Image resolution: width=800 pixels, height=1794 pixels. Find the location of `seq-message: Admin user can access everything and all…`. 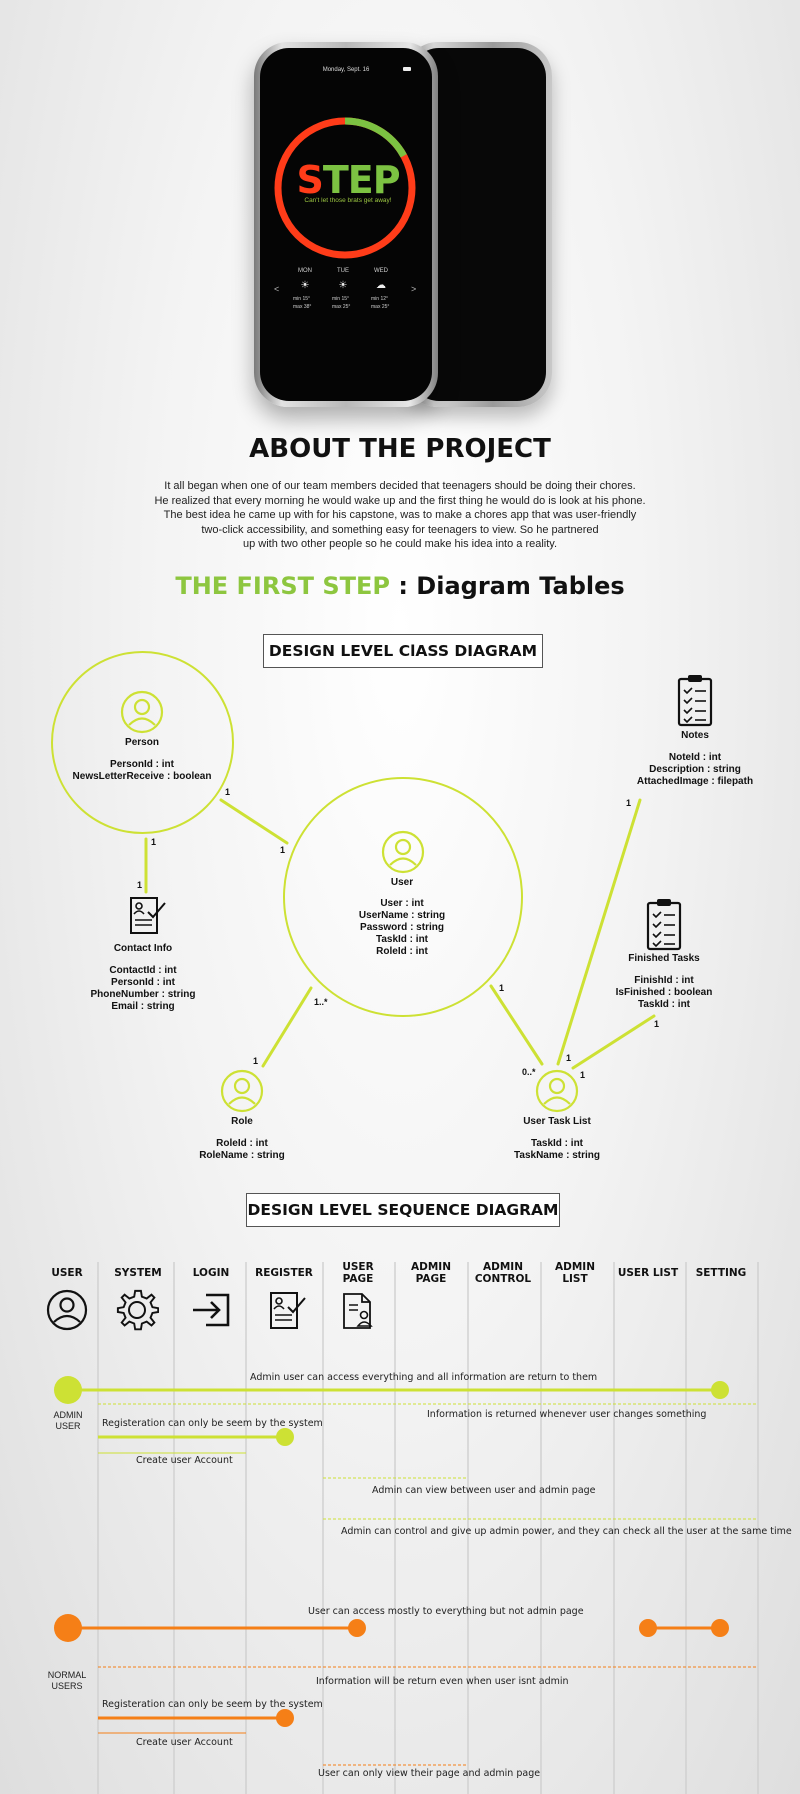

seq-message: Admin user can access everything and all… is located at coordinates (424, 1377).